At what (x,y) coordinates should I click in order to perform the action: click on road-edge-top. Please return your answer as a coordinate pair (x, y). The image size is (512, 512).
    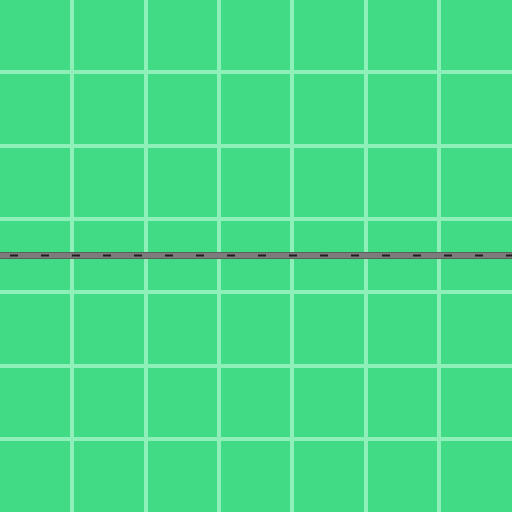
    Looking at the image, I should click on (256, 252).